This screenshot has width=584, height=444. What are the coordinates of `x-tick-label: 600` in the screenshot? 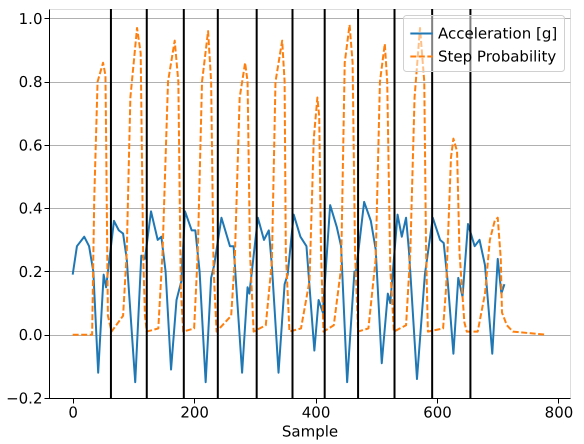 It's located at (437, 413).